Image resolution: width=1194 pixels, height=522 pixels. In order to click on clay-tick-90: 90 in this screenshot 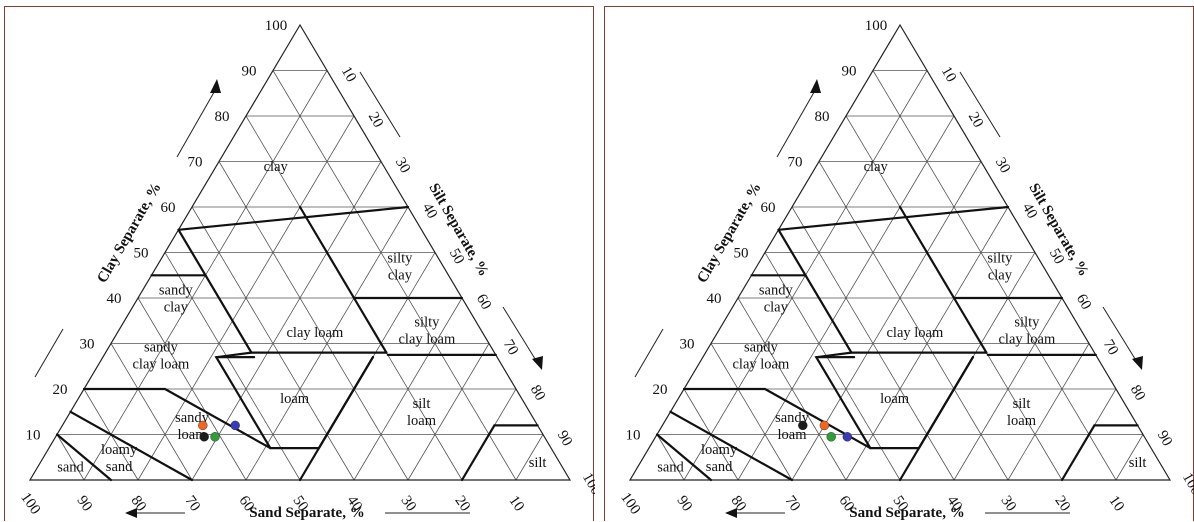, I will do `click(249, 72)`.